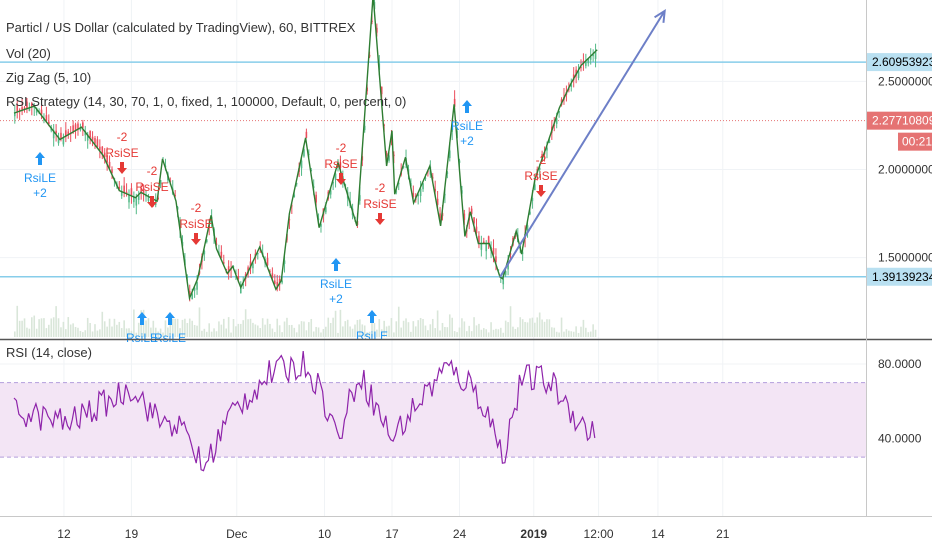  What do you see at coordinates (599, 534) in the screenshot?
I see `time-tick-label: 12:00` at bounding box center [599, 534].